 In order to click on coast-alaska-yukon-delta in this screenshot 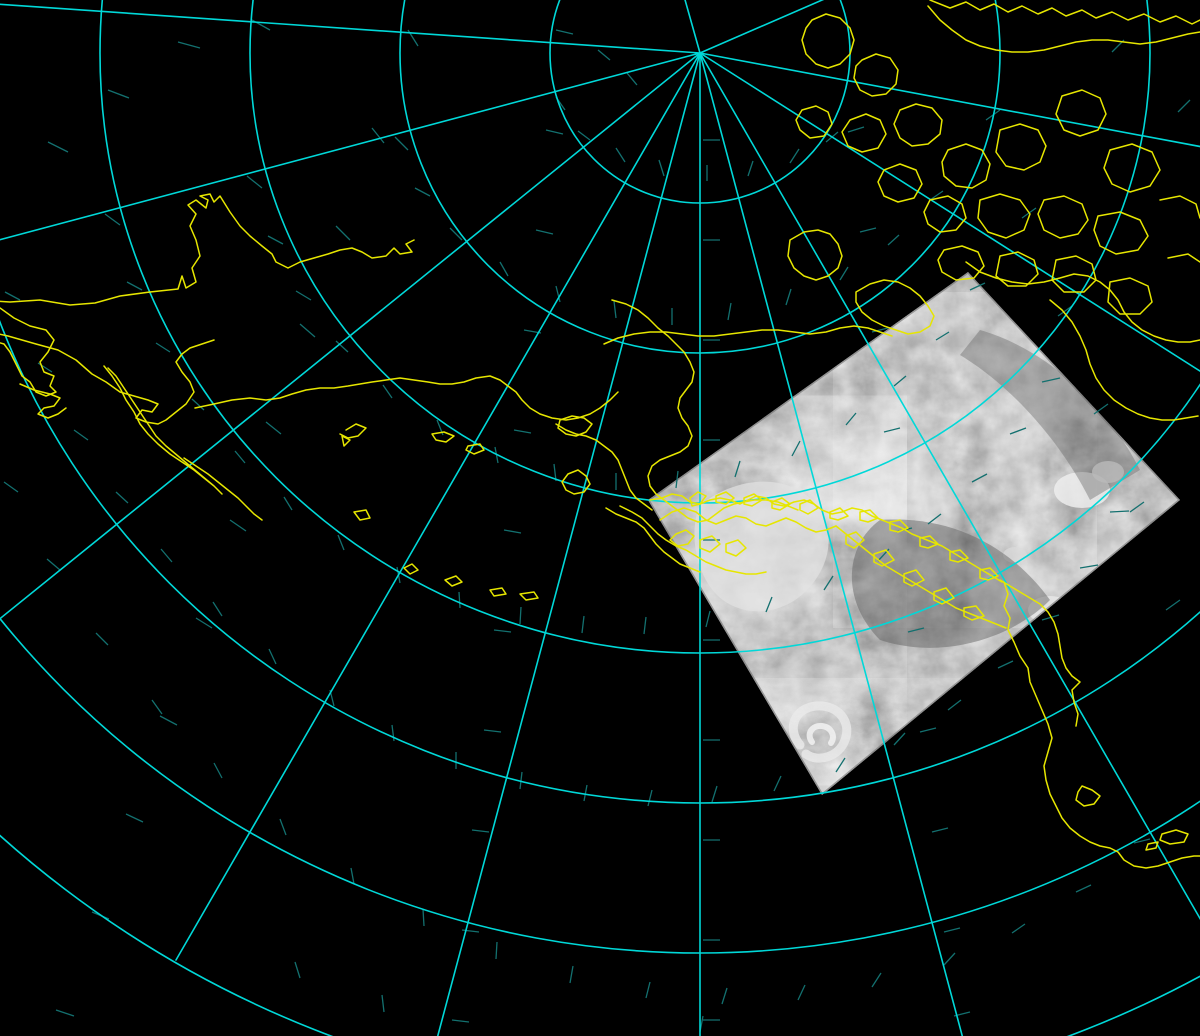, I will do `click(604, 467)`.